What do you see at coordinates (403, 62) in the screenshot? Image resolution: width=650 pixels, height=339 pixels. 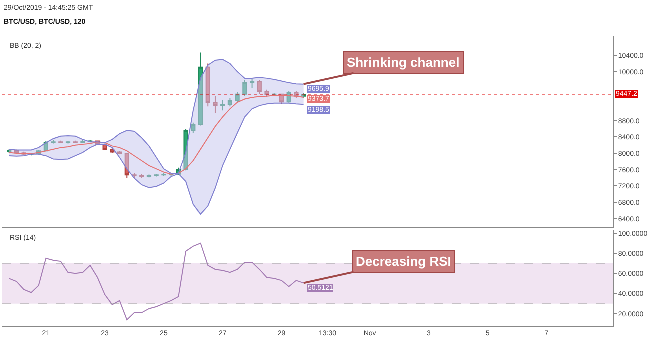 I see `annotation: Shrinking channel` at bounding box center [403, 62].